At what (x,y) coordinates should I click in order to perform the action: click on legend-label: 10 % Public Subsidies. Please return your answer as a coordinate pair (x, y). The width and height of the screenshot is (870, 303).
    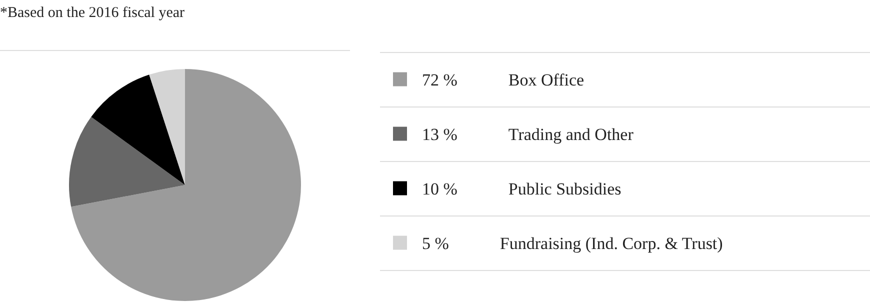
    Looking at the image, I should click on (522, 188).